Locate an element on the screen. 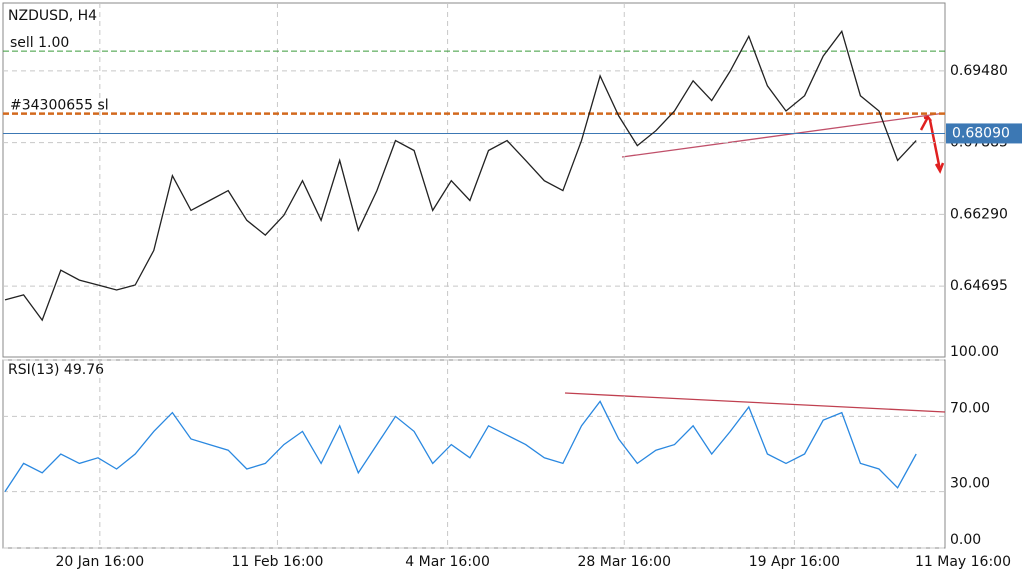 The width and height of the screenshot is (1024, 577). rsi-title: RSI(13) 49.76 is located at coordinates (56, 370).